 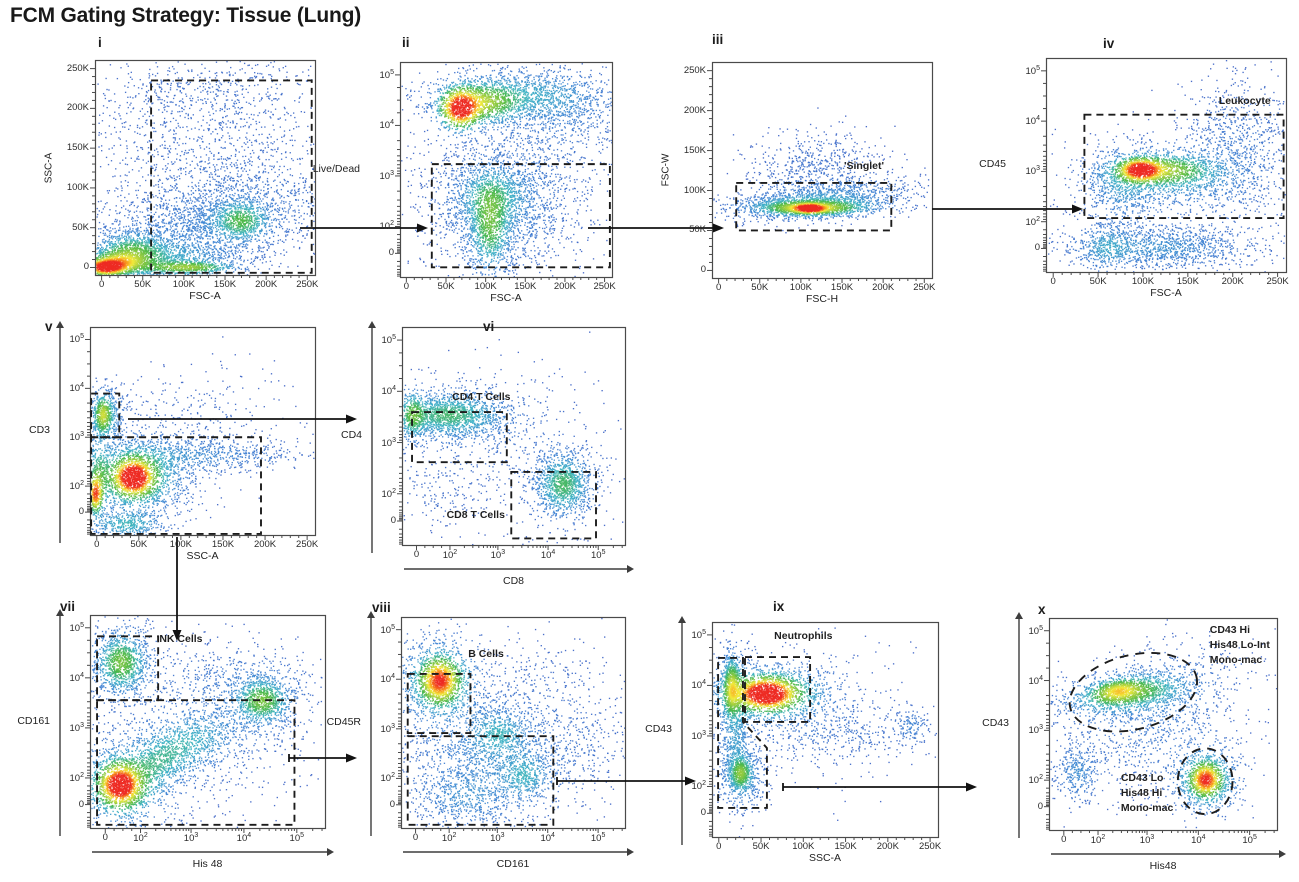 What do you see at coordinates (406, 42) in the screenshot?
I see `plot-numeral: ii` at bounding box center [406, 42].